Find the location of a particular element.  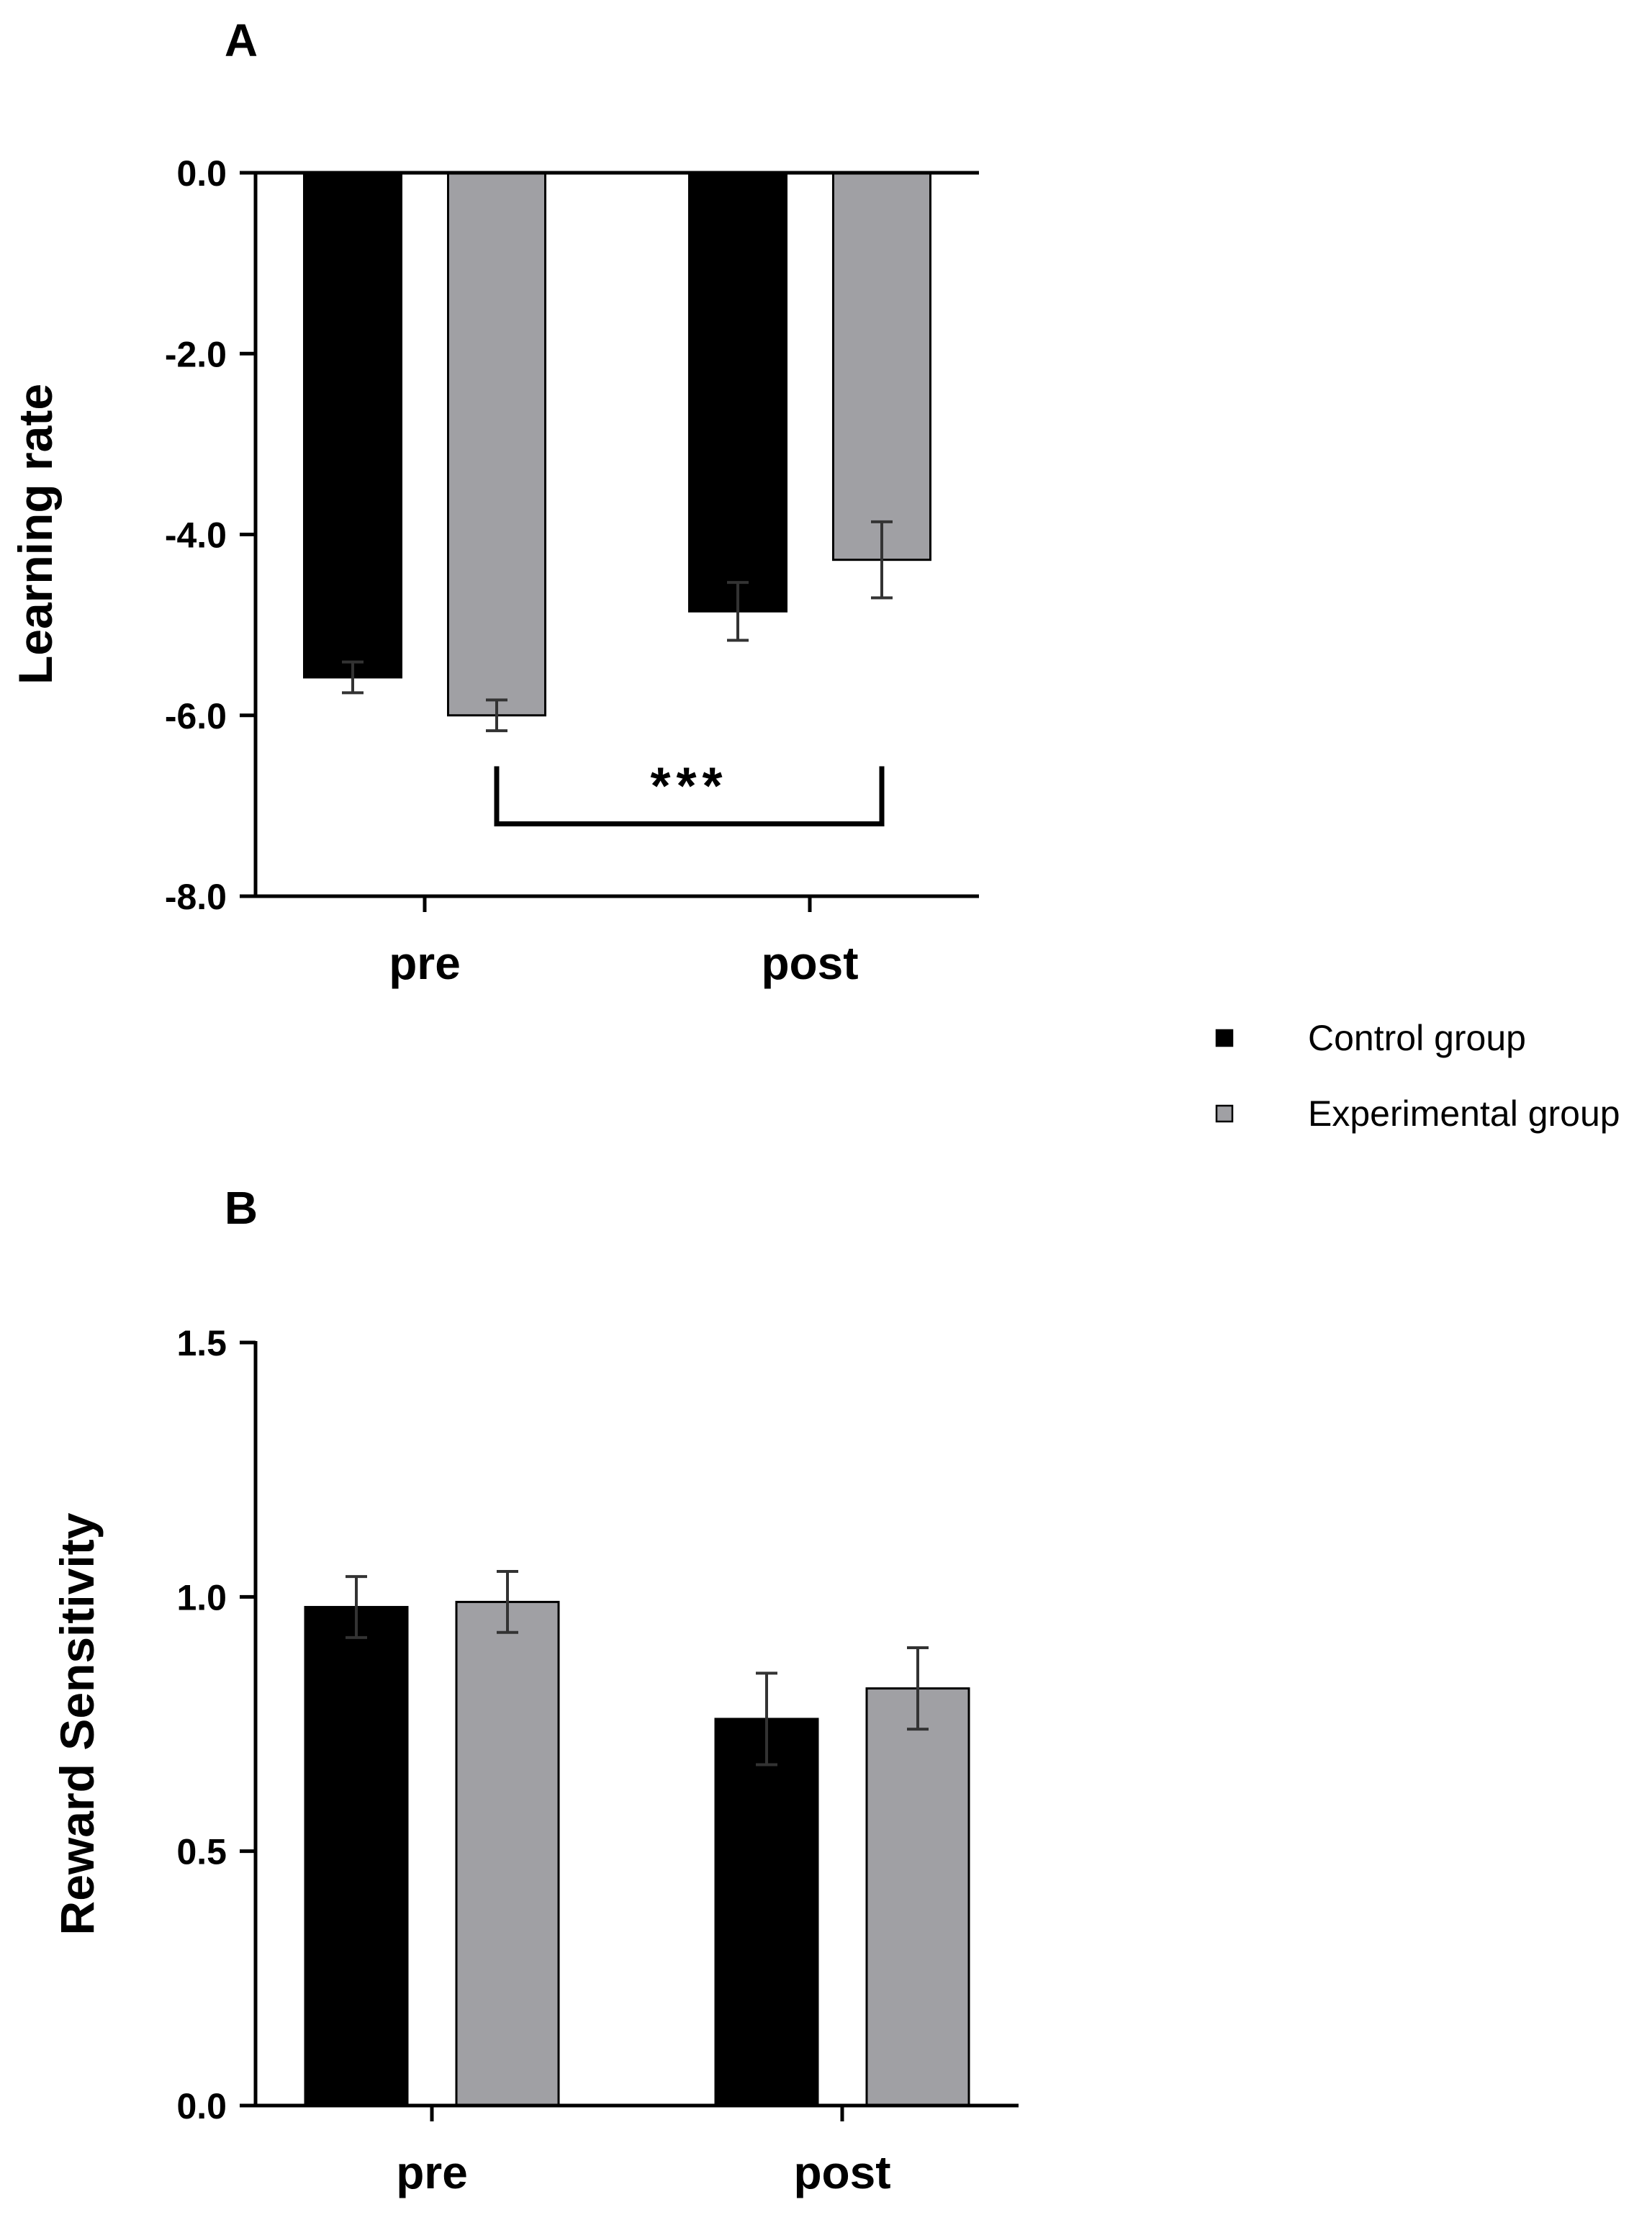

y-tick-label: -2.0 is located at coordinates (196, 354).